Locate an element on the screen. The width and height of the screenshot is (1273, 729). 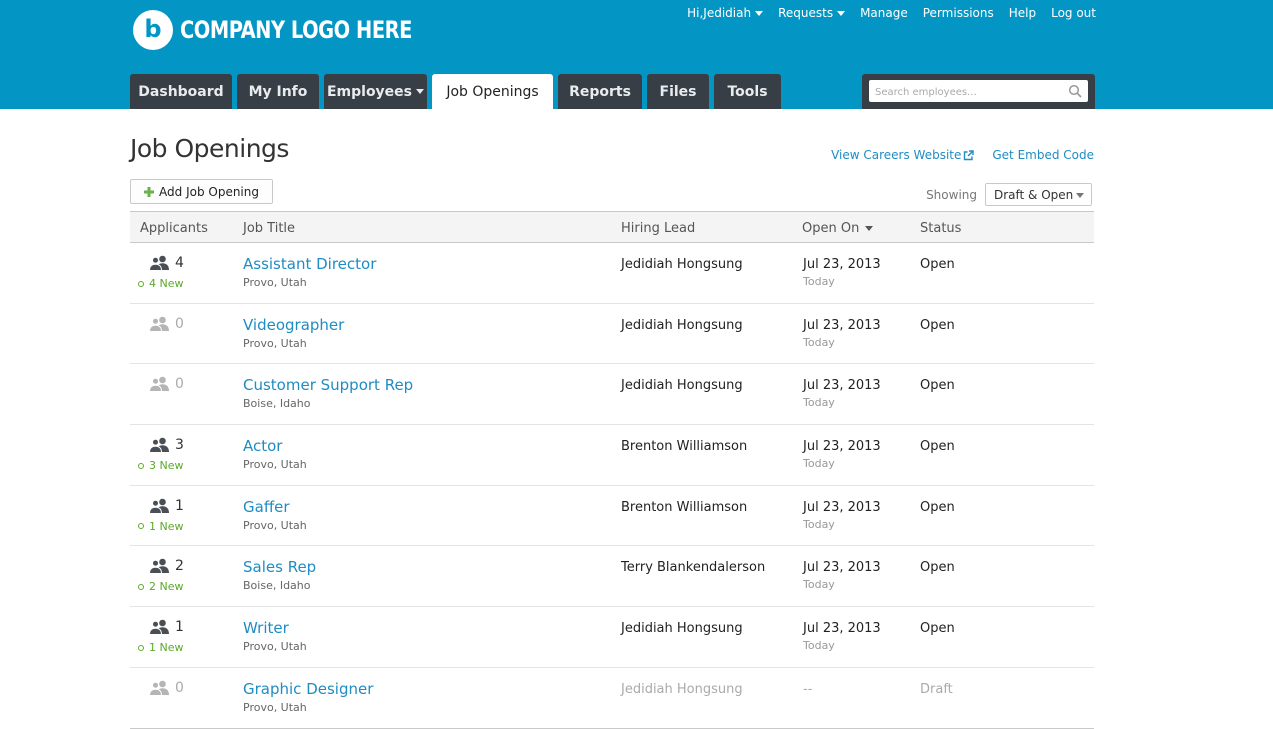
new-applicants-label: 3 New is located at coordinates (166, 466).